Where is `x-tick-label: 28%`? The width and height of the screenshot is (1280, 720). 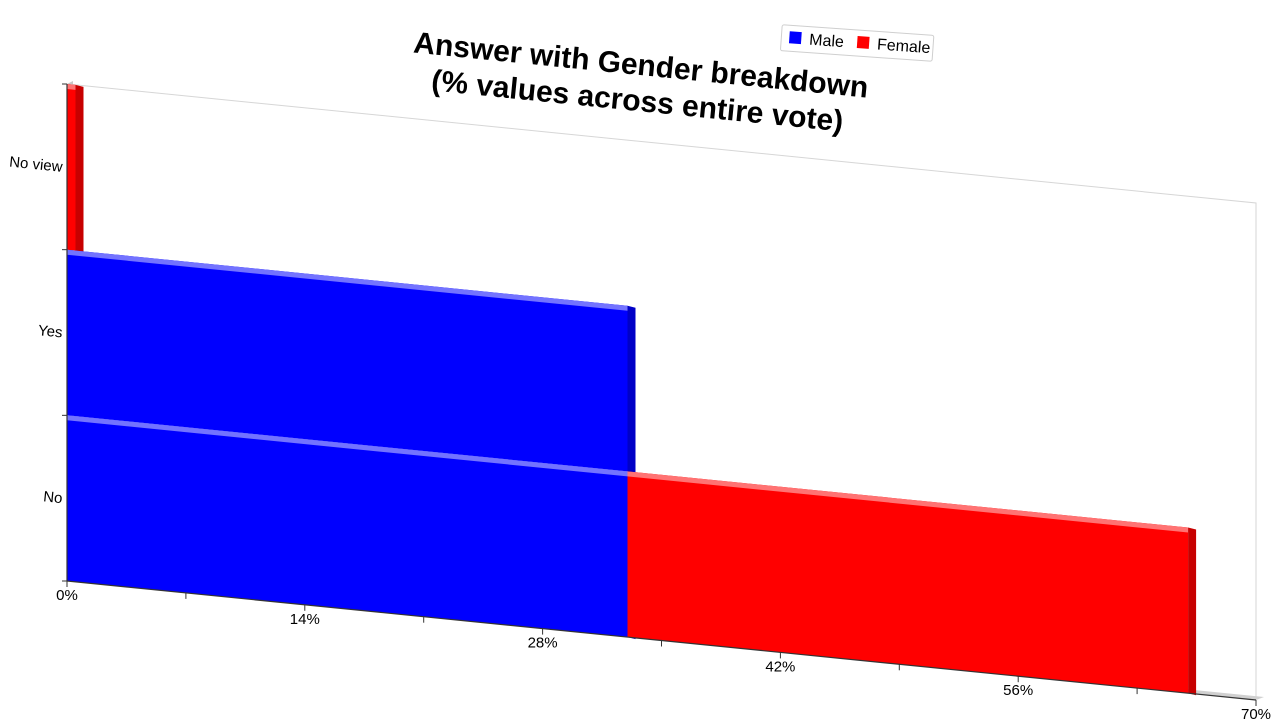 x-tick-label: 28% is located at coordinates (543, 643).